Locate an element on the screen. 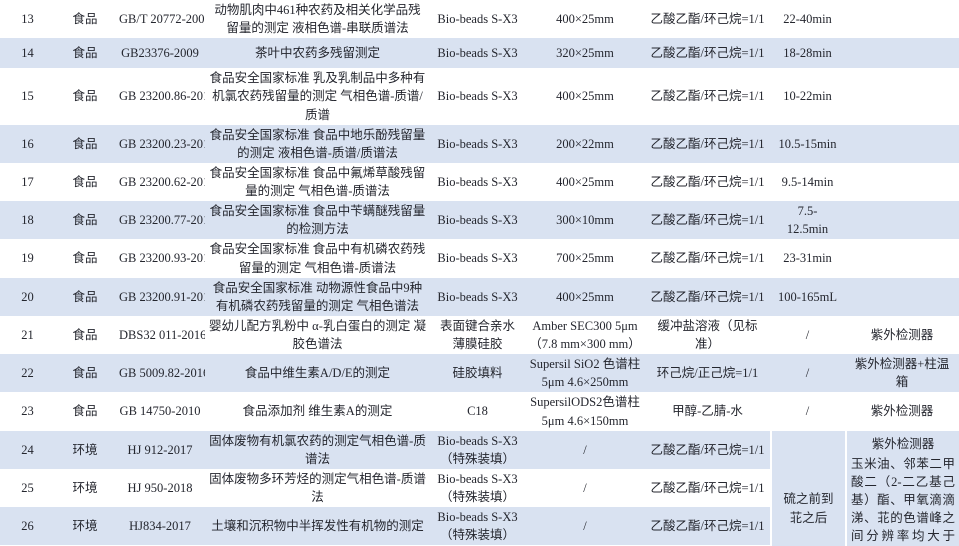  cell-dimension: 200×22mm is located at coordinates (585, 143).